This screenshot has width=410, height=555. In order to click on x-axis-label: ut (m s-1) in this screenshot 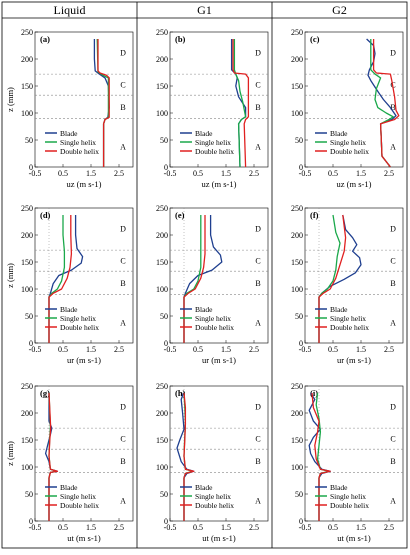, I will do `click(84, 538)`.